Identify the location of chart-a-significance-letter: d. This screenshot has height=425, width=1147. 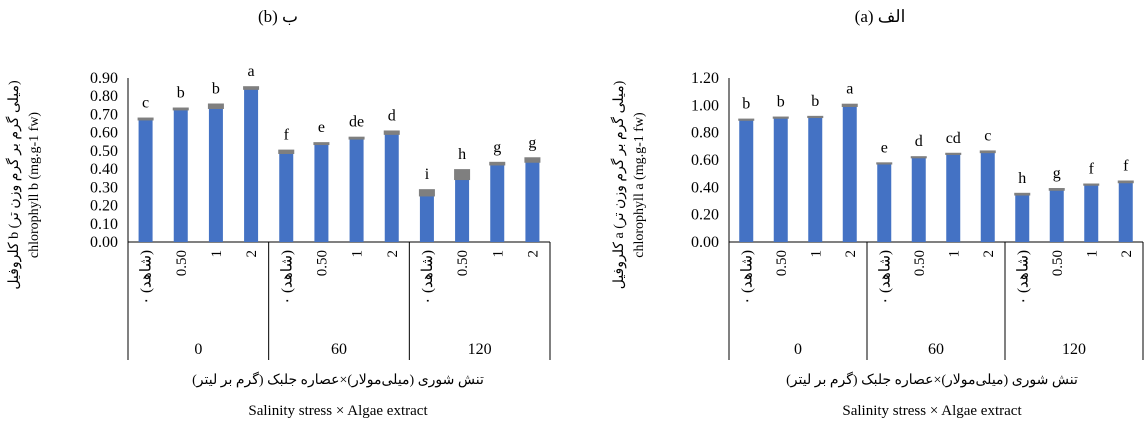
(919, 141).